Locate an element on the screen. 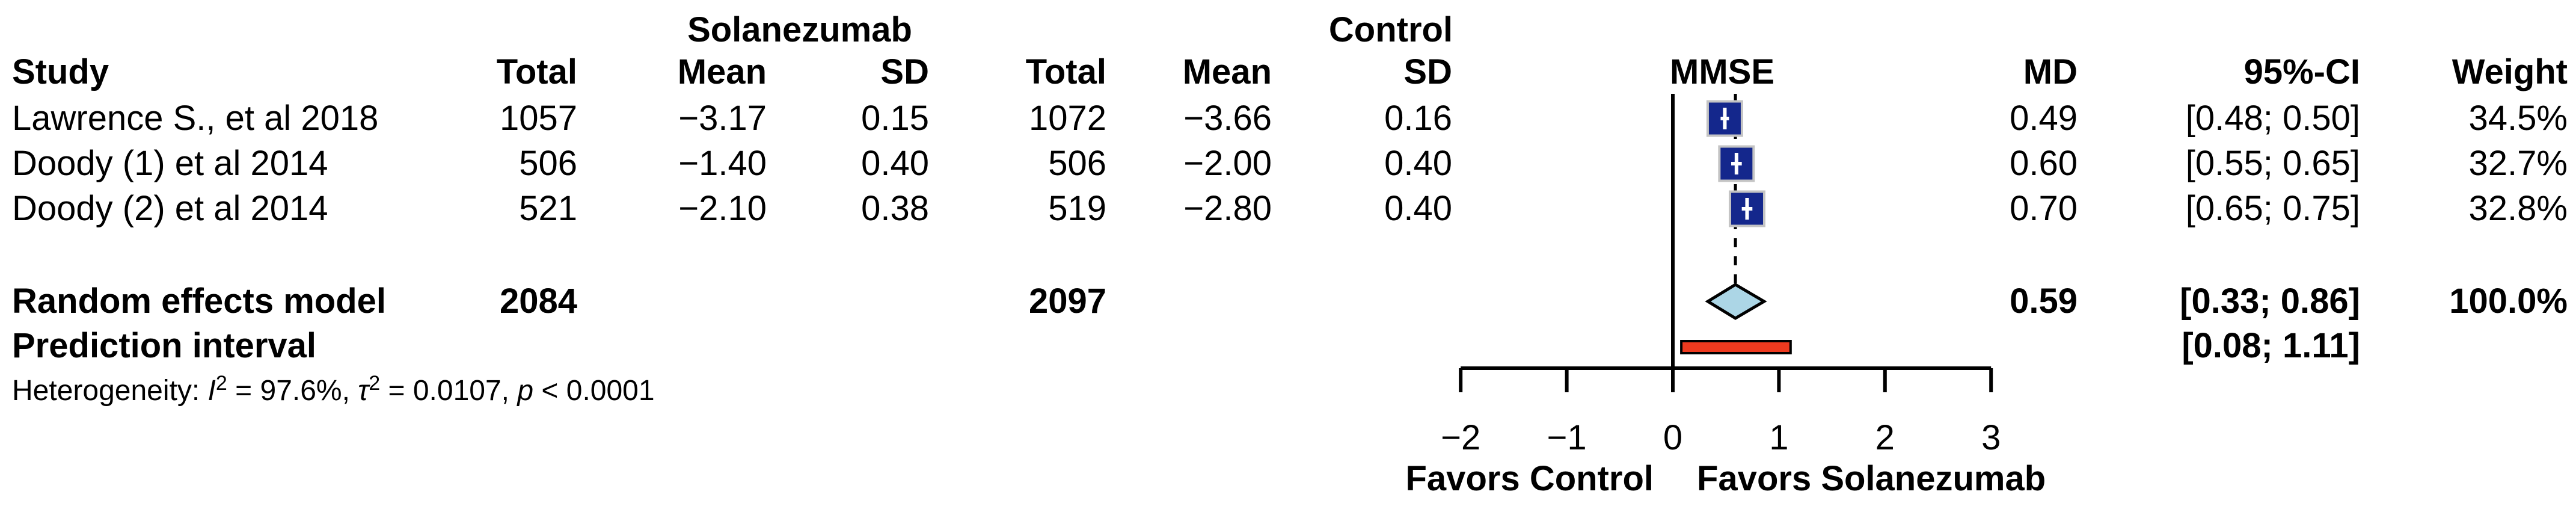 The width and height of the screenshot is (2576, 515). study-name: Lawrence S., et al 2018 is located at coordinates (195, 119).